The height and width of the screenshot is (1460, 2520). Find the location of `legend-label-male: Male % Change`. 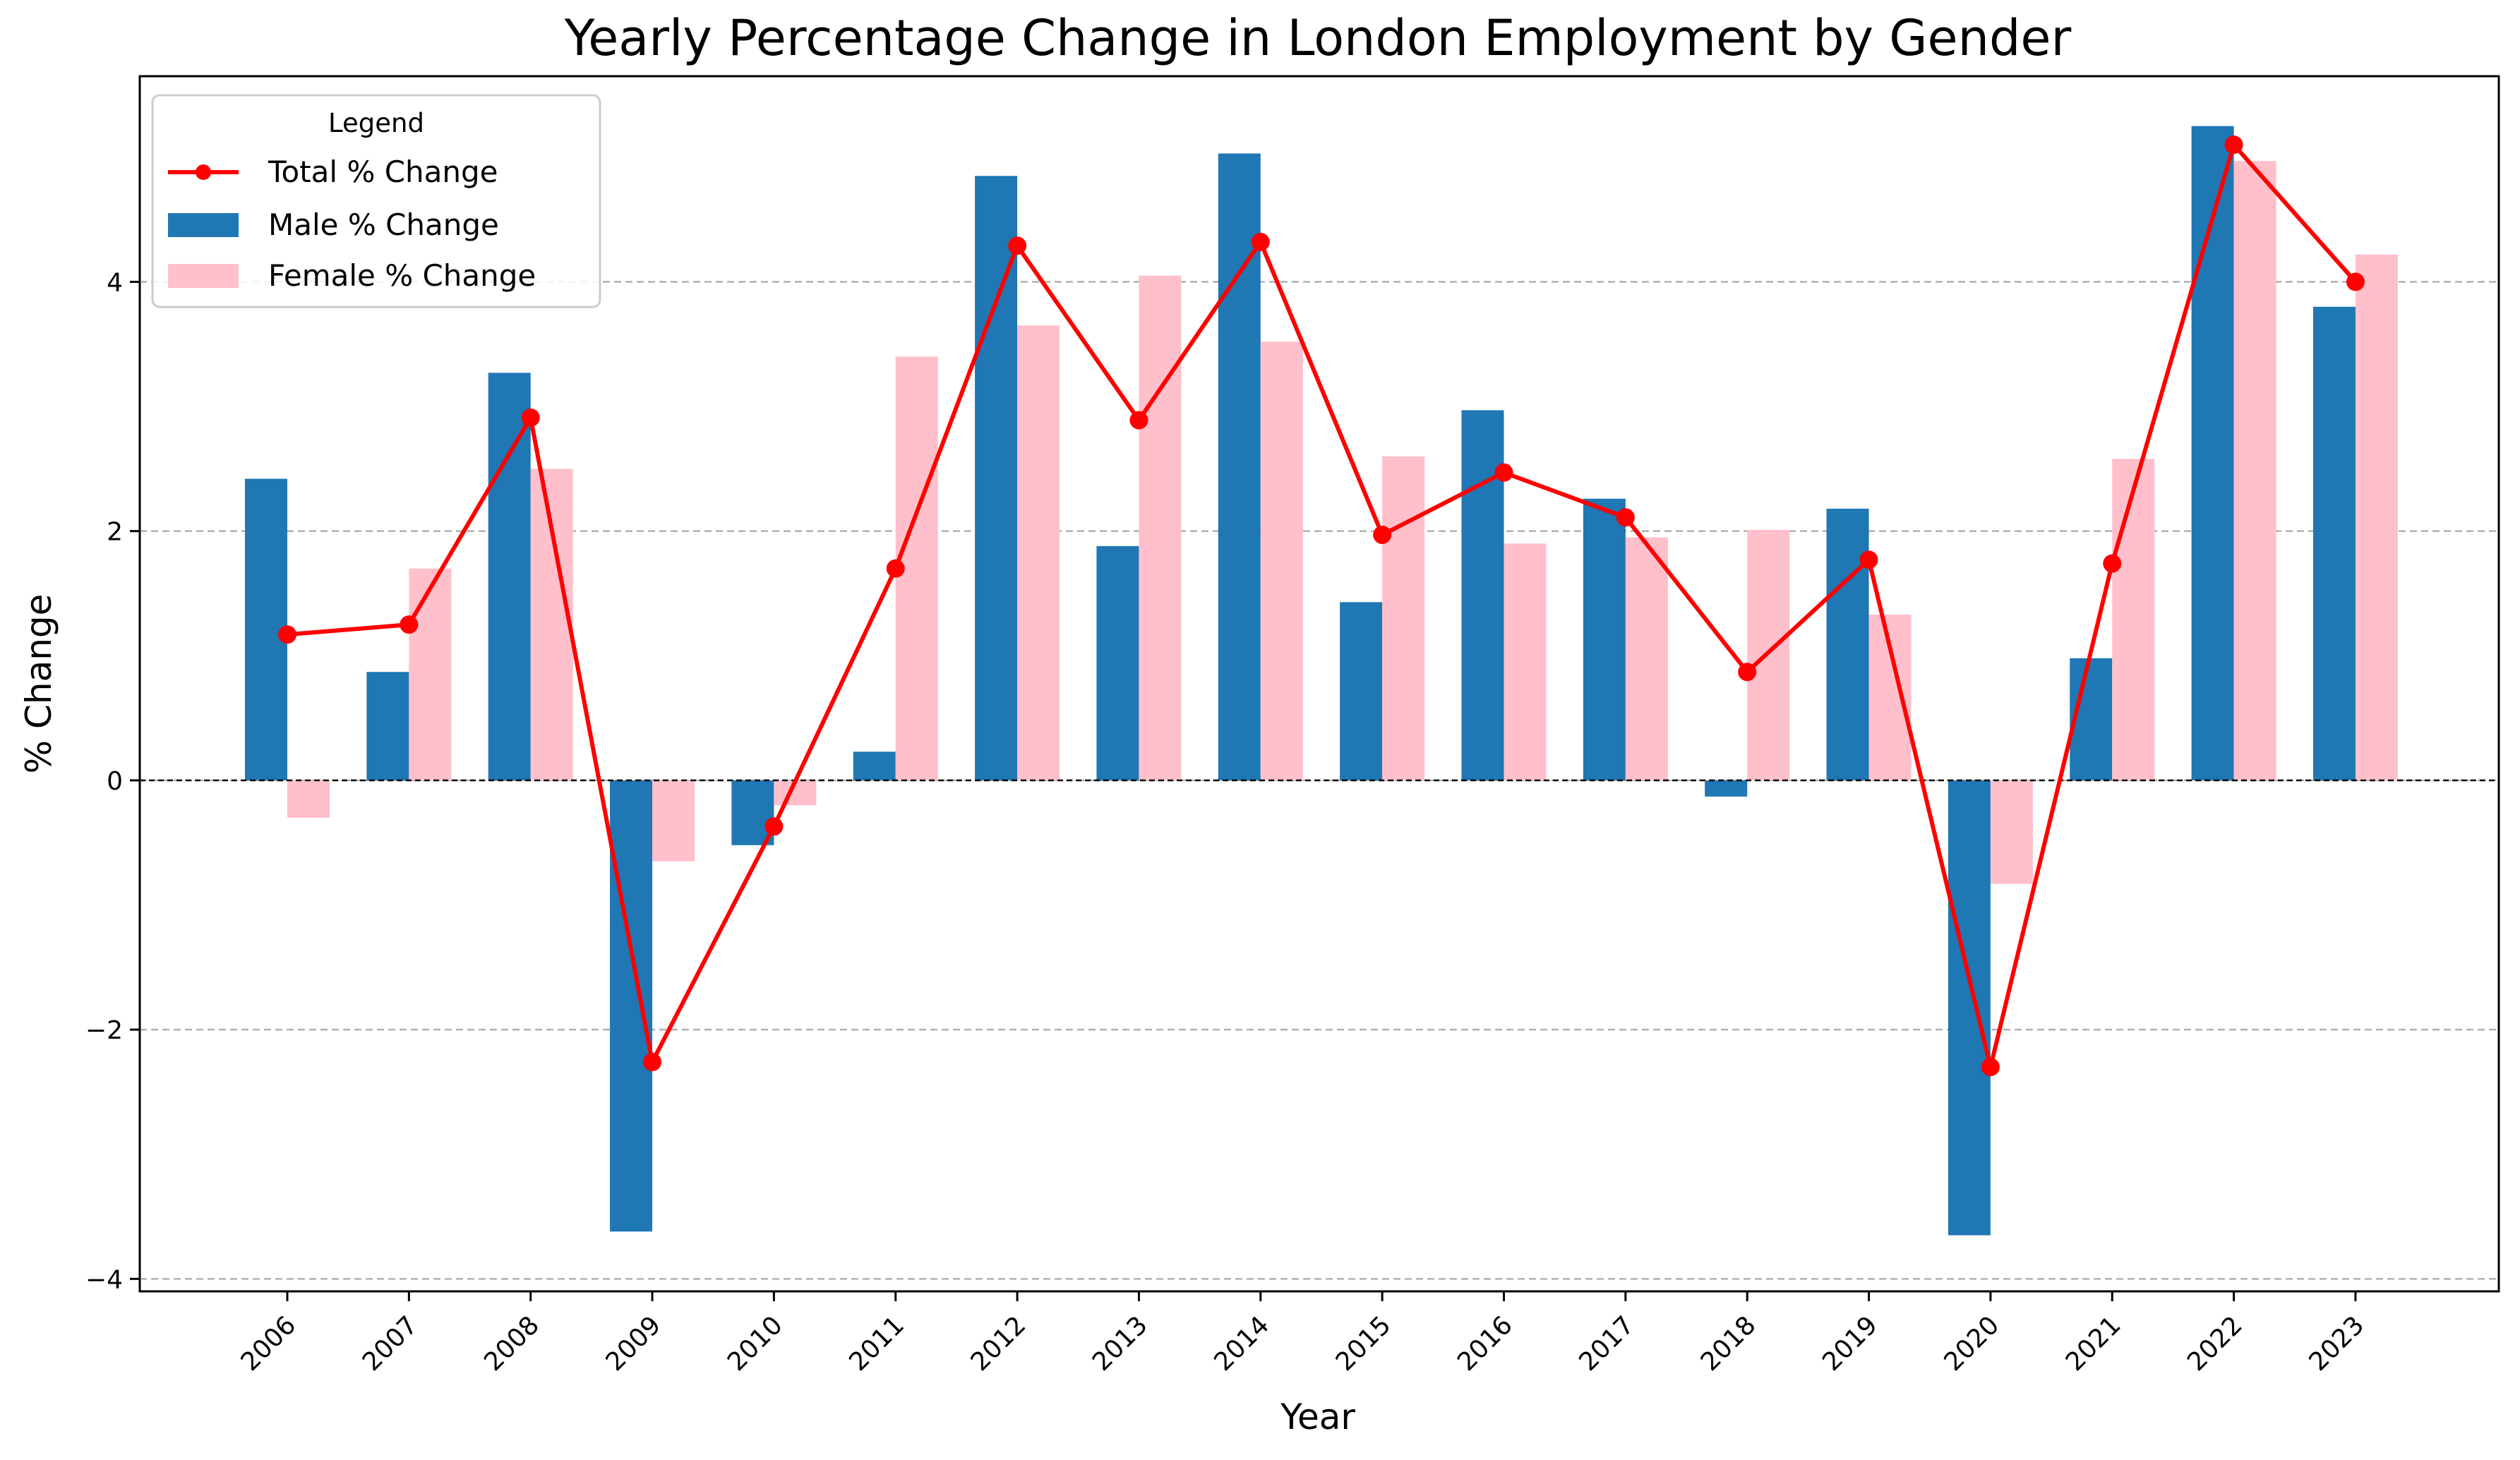

legend-label-male: Male % Change is located at coordinates (384, 225).